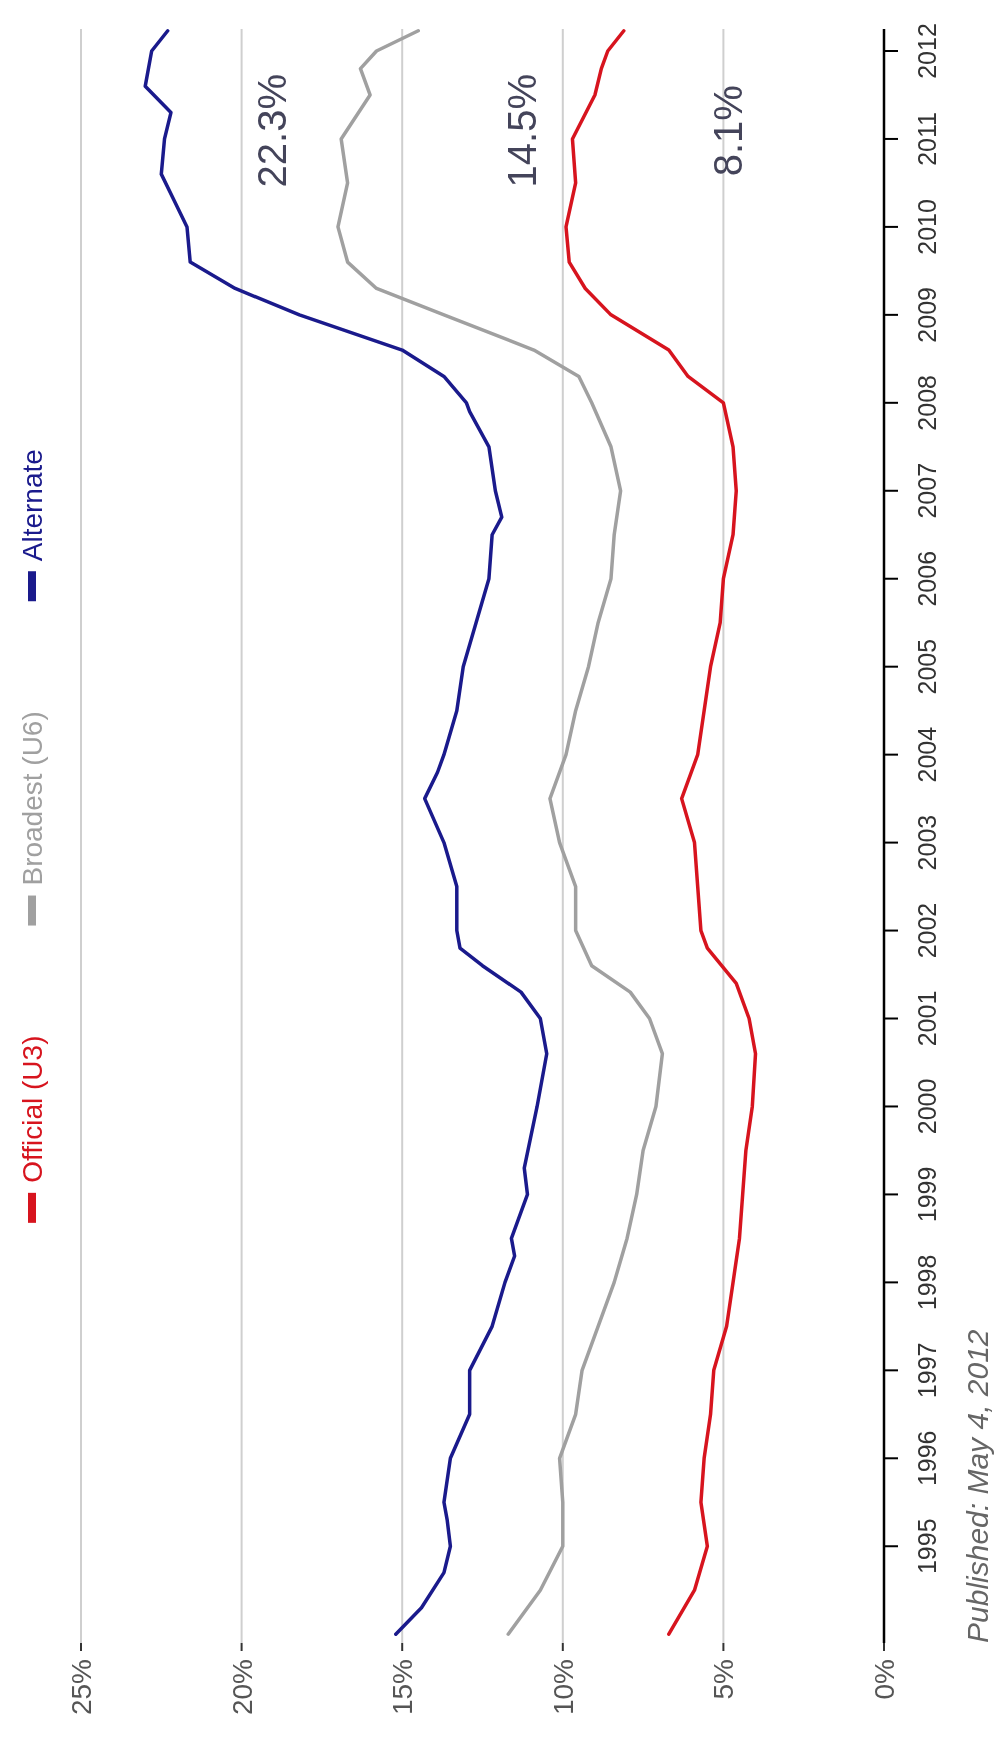  Describe the element at coordinates (927, 1194) in the screenshot. I see `y-tick-label: 1999` at that location.